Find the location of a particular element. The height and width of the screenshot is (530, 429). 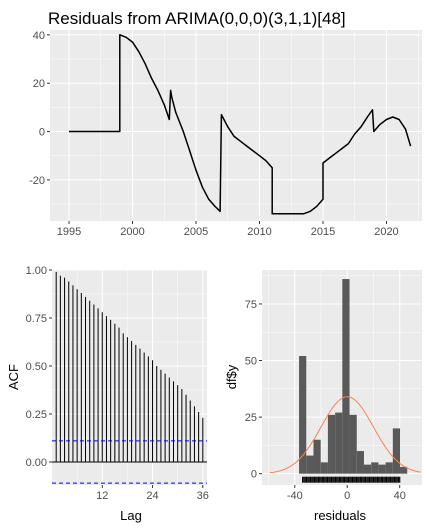

x-tick-label: 2015 is located at coordinates (323, 232).